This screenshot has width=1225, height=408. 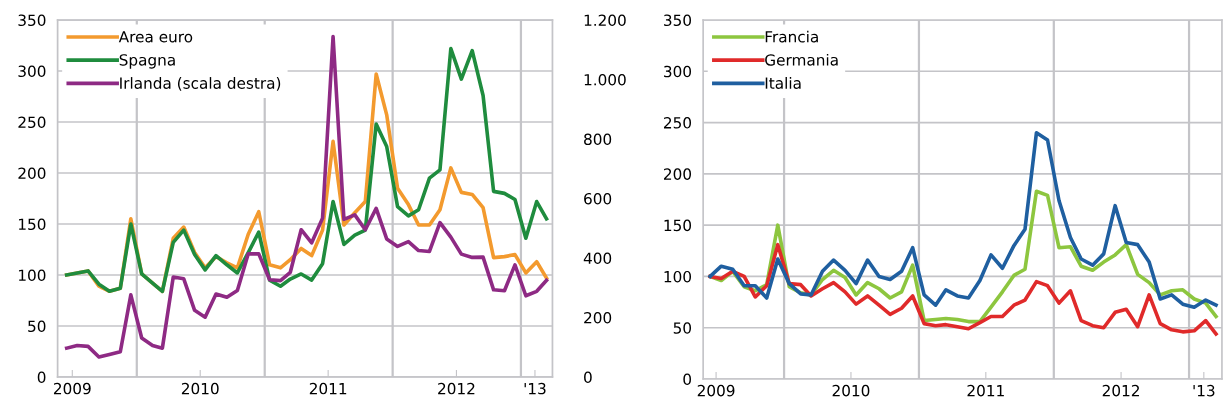 I want to click on legend-label: Area euro, so click(x=155, y=37).